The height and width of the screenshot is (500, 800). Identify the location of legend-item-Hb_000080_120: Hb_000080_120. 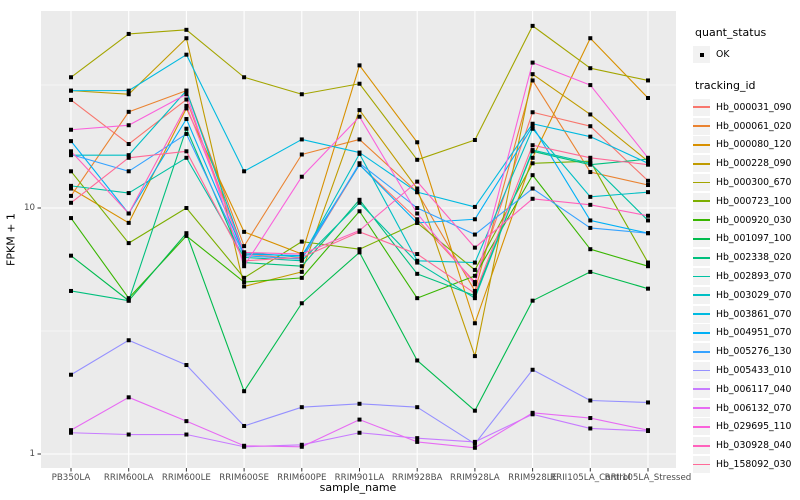
(746, 145).